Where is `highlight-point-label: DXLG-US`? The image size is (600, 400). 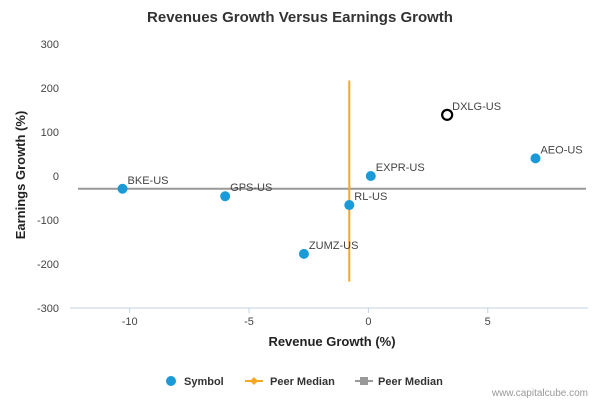 highlight-point-label: DXLG-US is located at coordinates (476, 107).